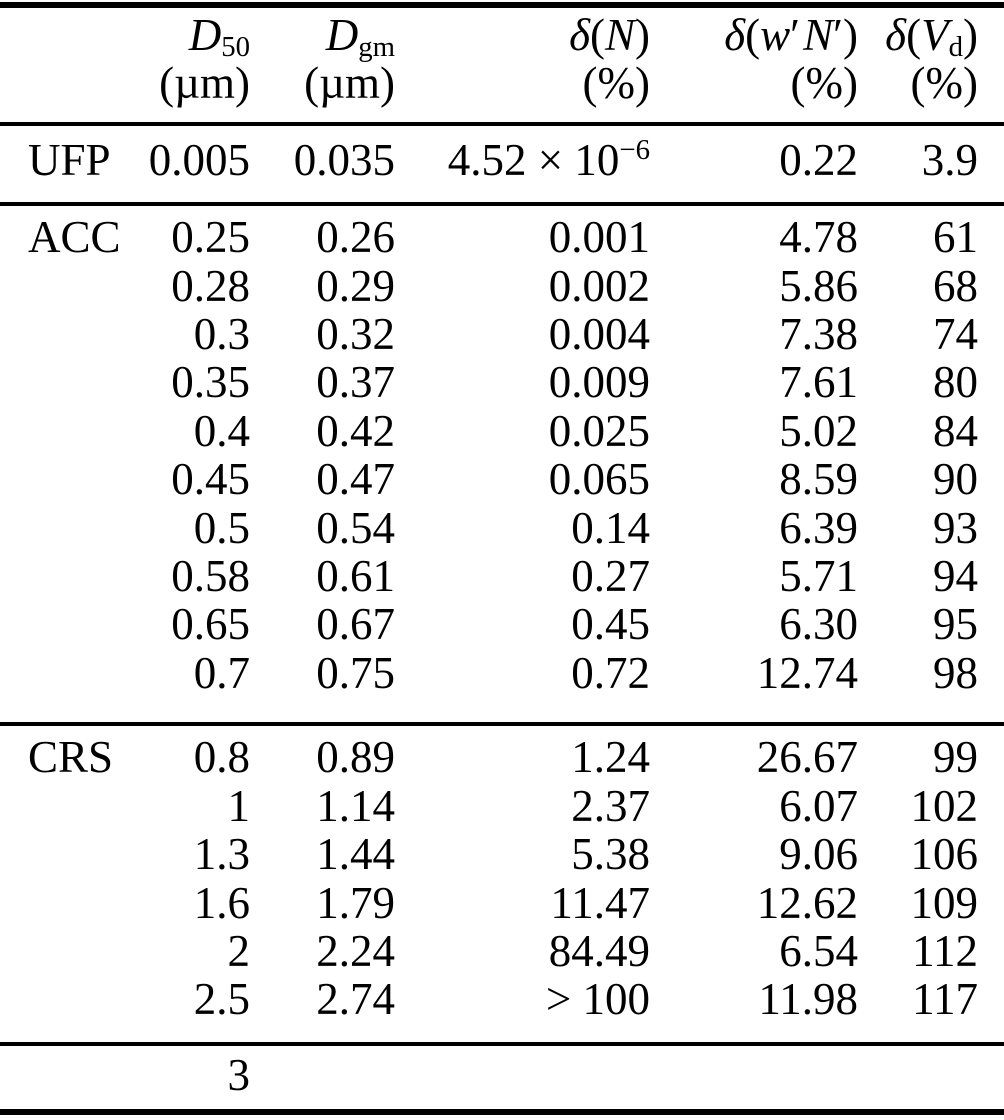  I want to click on cell-delta-wn: 12.74, so click(807, 672).